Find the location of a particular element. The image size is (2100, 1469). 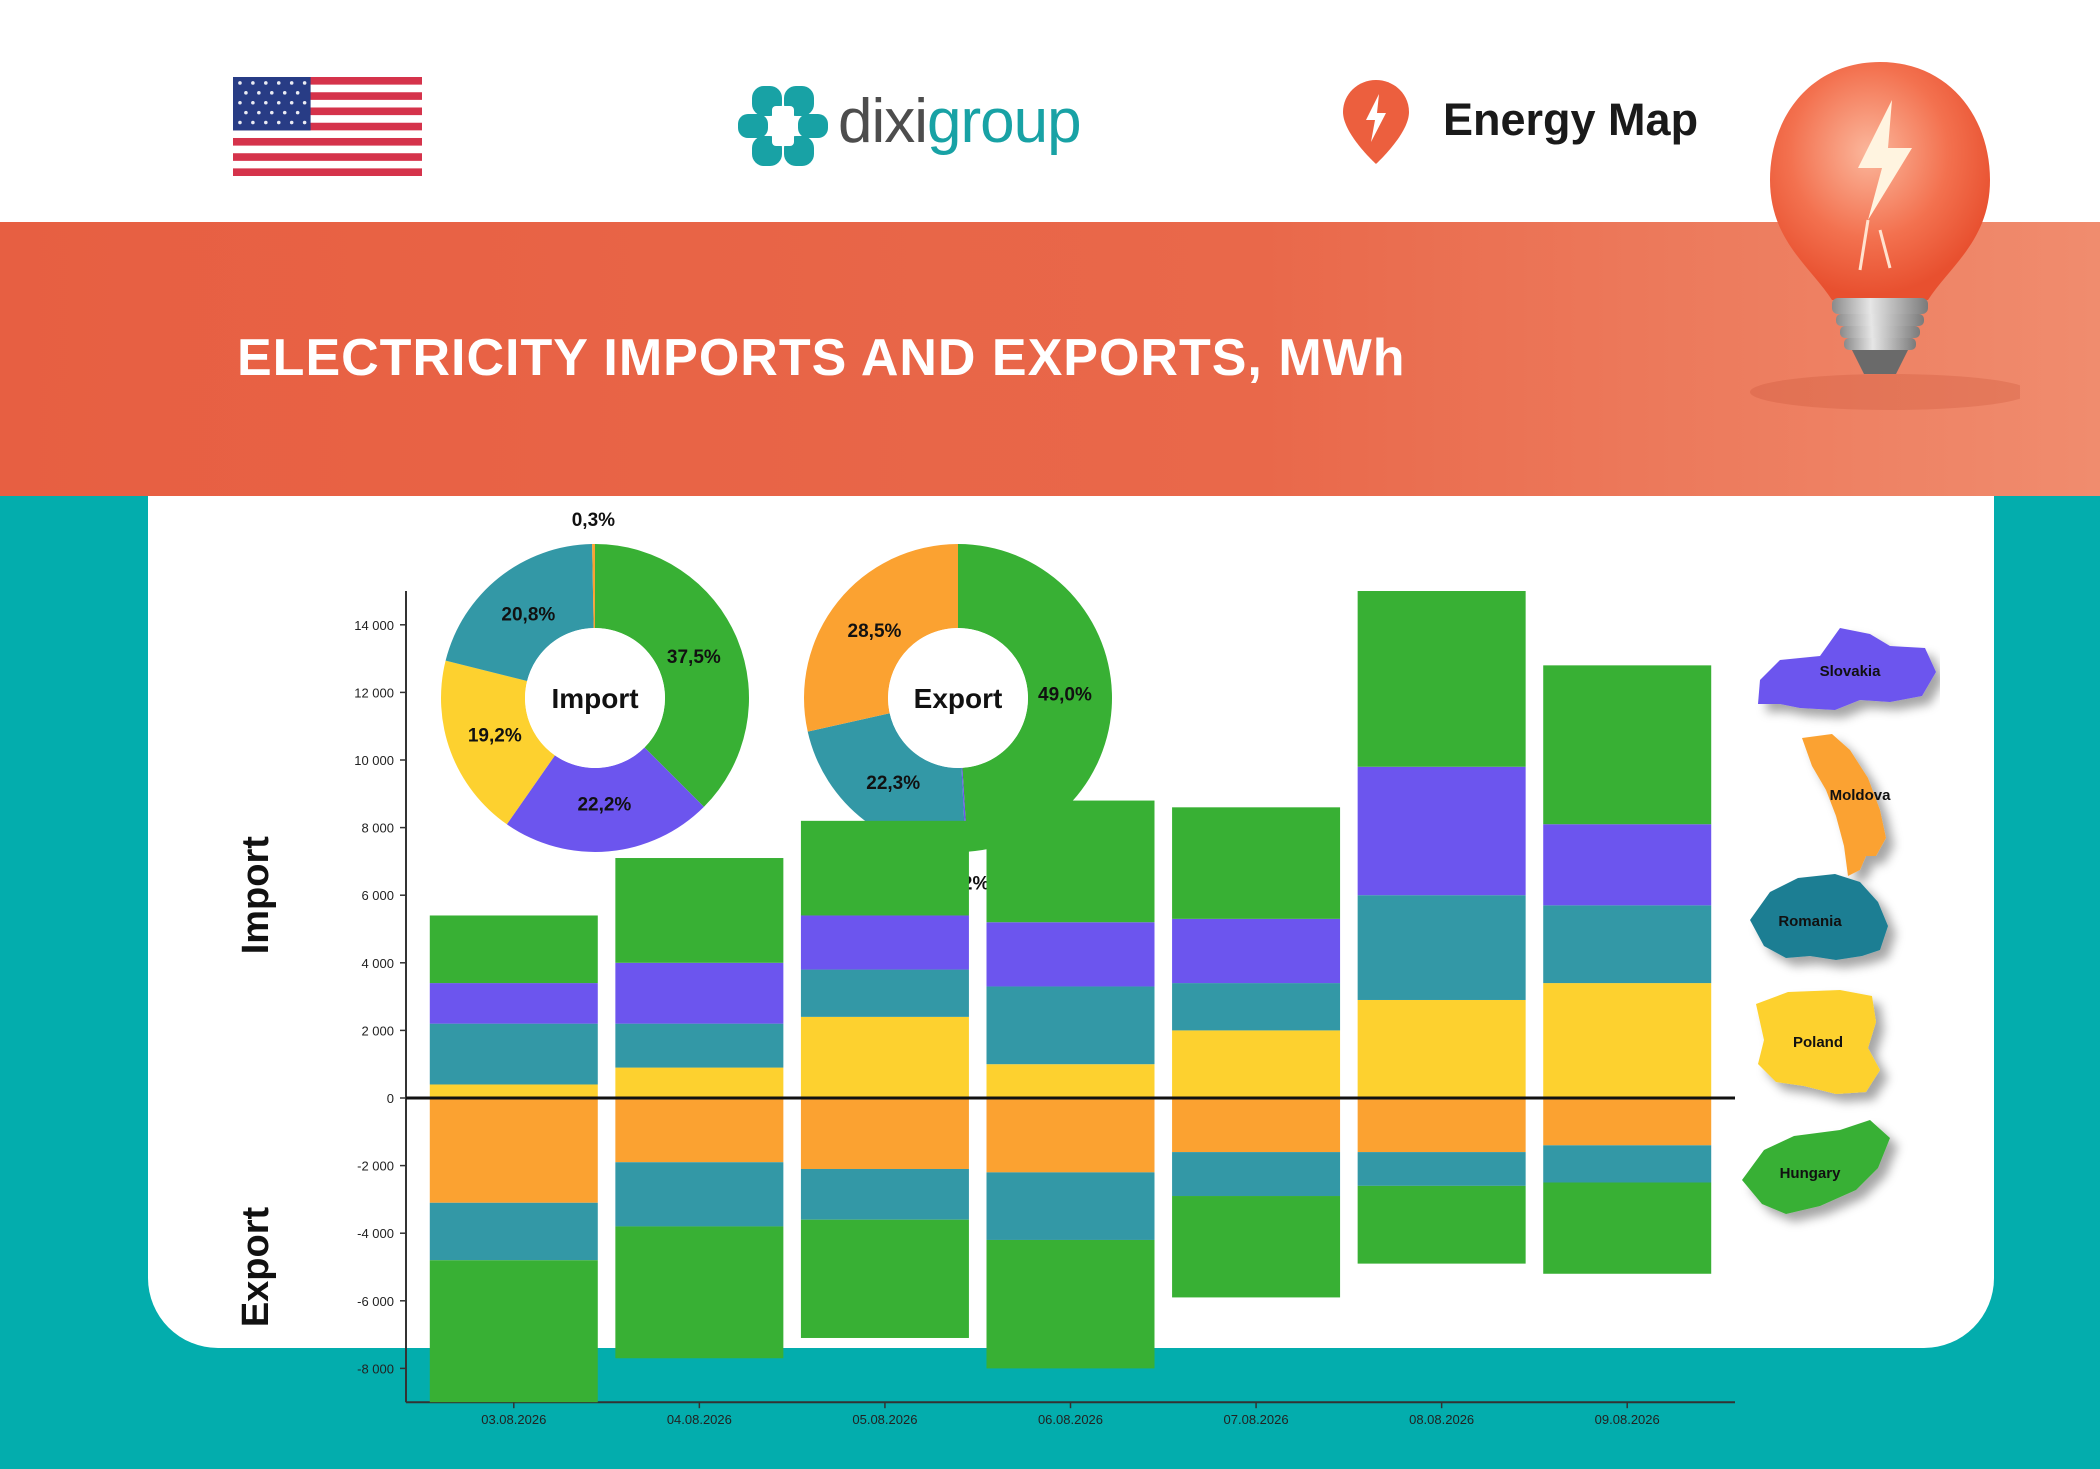

legend-label-romania: Romania is located at coordinates (1810, 921).